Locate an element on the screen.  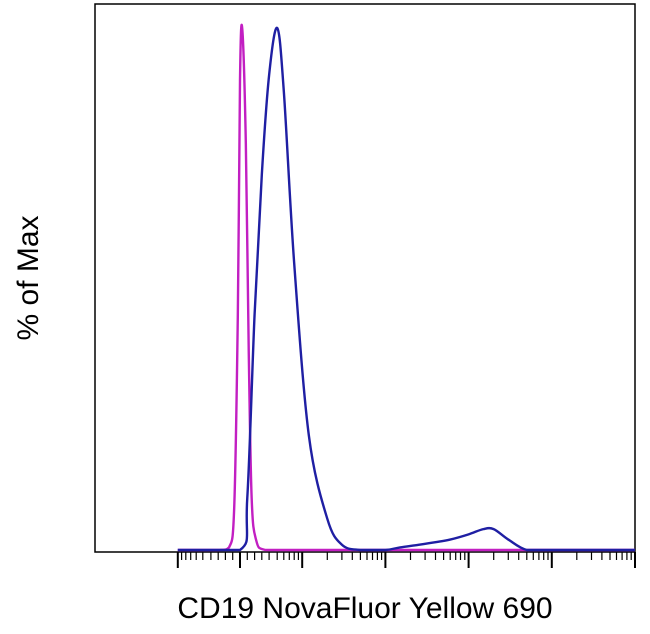
y-axis-title: % of Max is located at coordinates (28, 277).